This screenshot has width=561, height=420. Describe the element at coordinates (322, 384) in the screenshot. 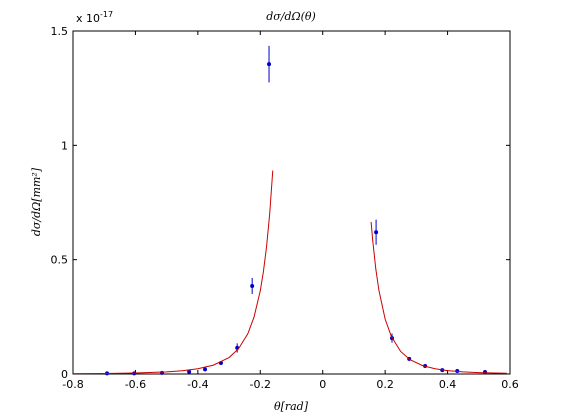

I see `x-tick-label: 0` at that location.